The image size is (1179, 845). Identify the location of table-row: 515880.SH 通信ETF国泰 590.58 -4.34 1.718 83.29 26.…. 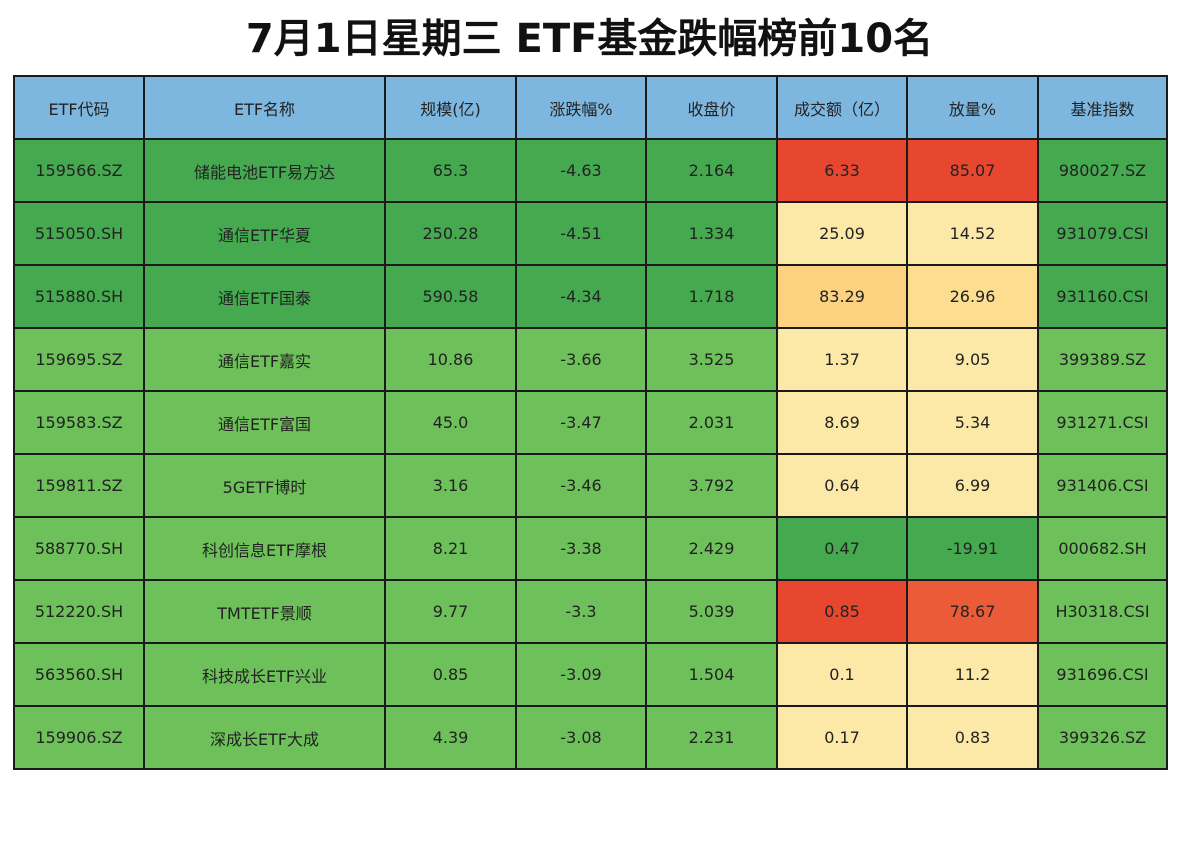
(590, 296).